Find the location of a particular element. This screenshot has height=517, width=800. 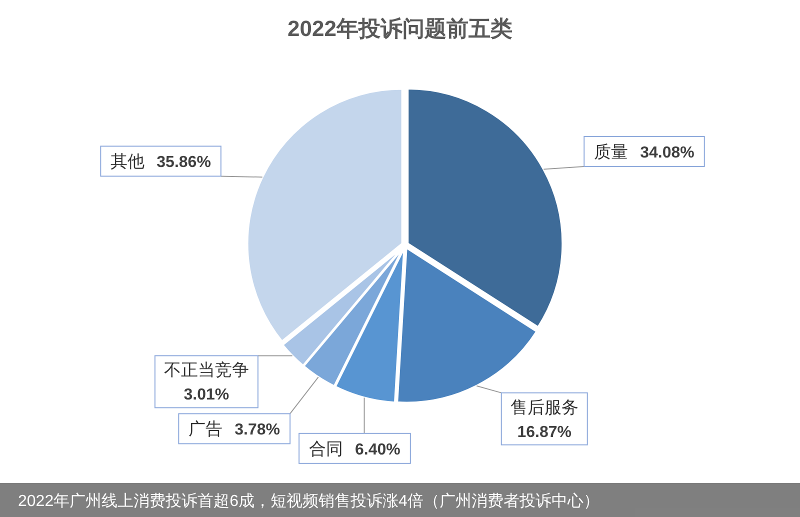

caption-text: 2022年广州线上消费投诉首超6成，短视频销售投诉涨4倍（广州消费者投诉中心） is located at coordinates (309, 501).